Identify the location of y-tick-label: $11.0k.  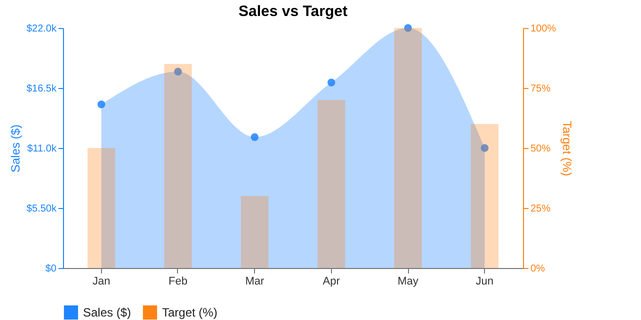
(42, 149).